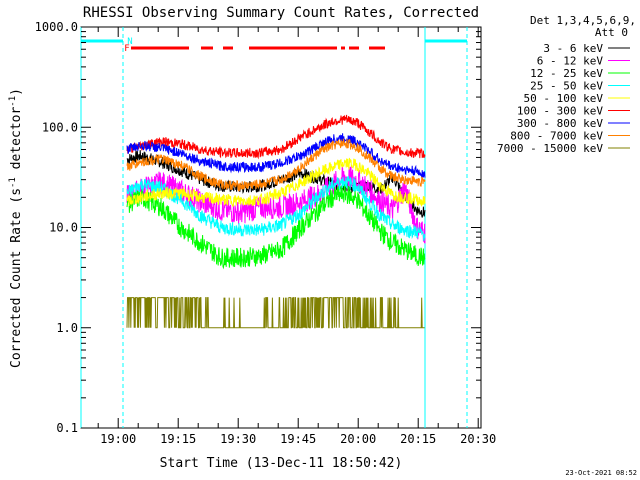 This screenshot has width=640, height=480. Describe the element at coordinates (564, 98) in the screenshot. I see `legend-label: 50 - 100 keV` at that location.